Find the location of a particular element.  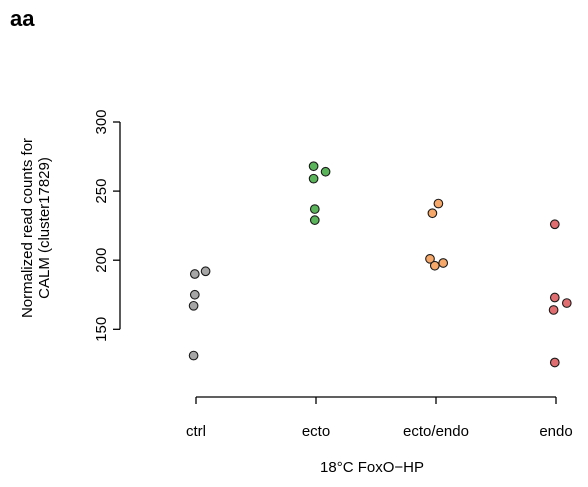

y-axis-title-line-2: CALM (cluster17829) is located at coordinates (44, 228).